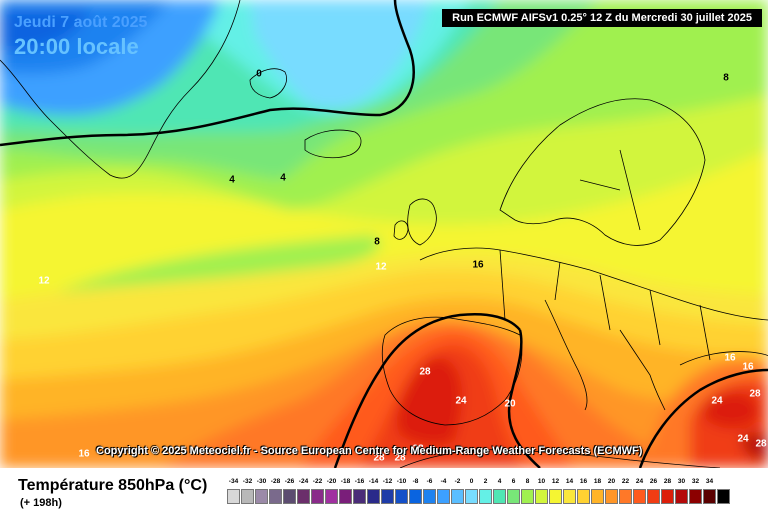  I want to click on scale-label: -26, so click(289, 481).